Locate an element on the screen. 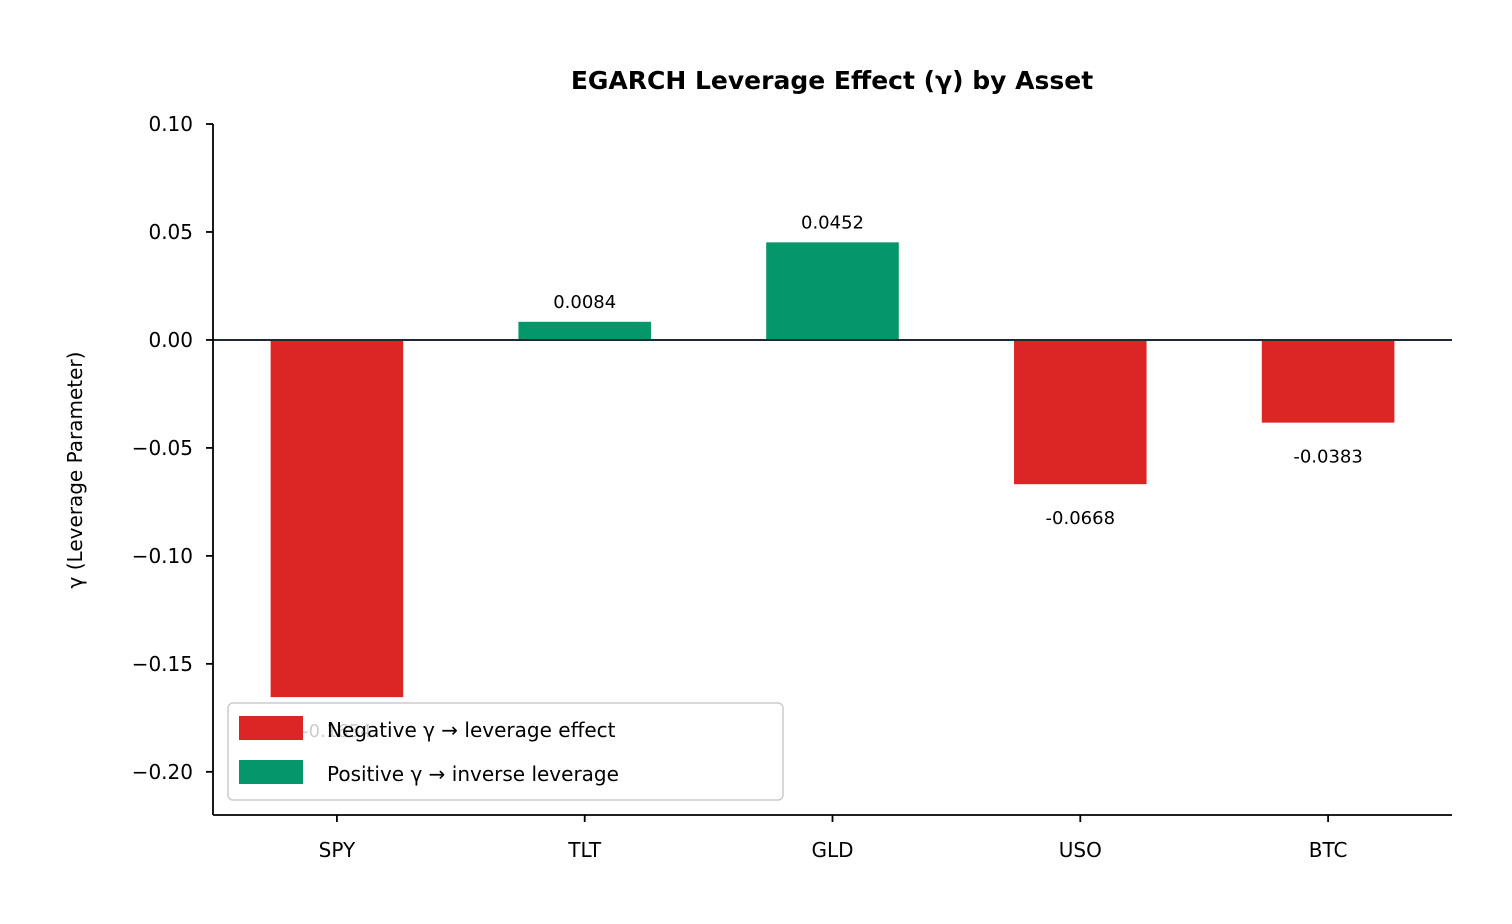 This screenshot has height=924, width=1512. data-label-gld: 0.0452 is located at coordinates (832, 222).